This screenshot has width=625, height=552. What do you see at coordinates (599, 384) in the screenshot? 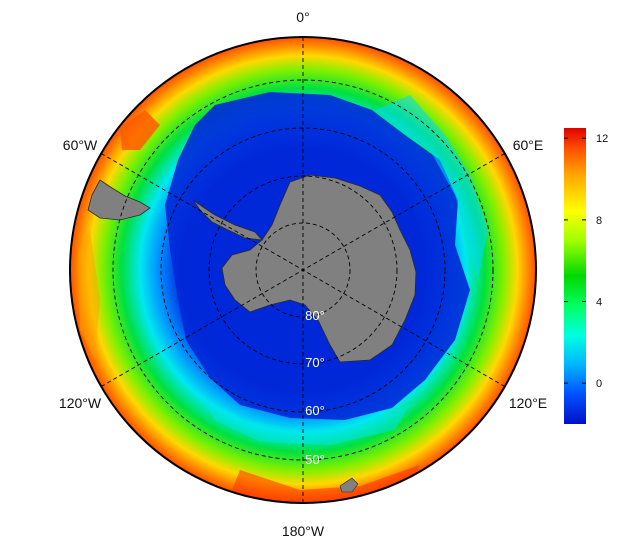
I see `colorbar-tick-label: 0` at bounding box center [599, 384].